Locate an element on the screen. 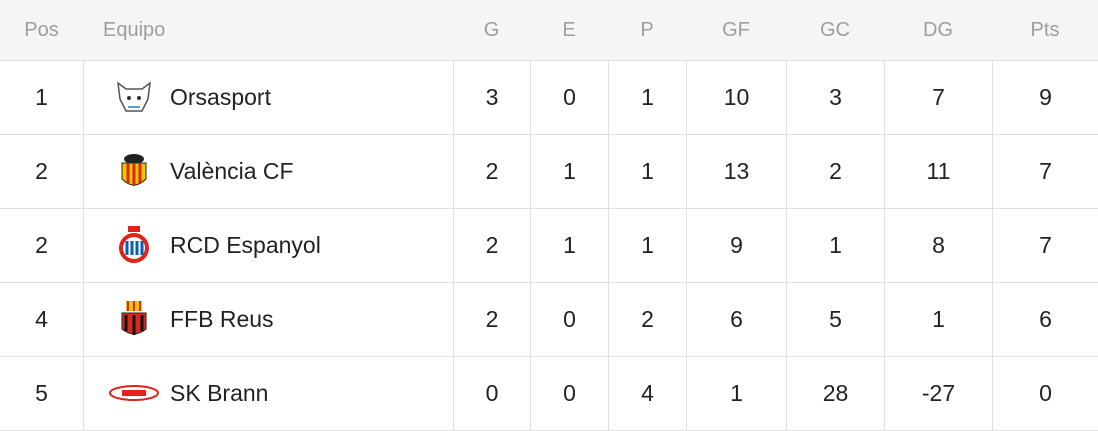  column-header-text: Equipo is located at coordinates (134, 29).